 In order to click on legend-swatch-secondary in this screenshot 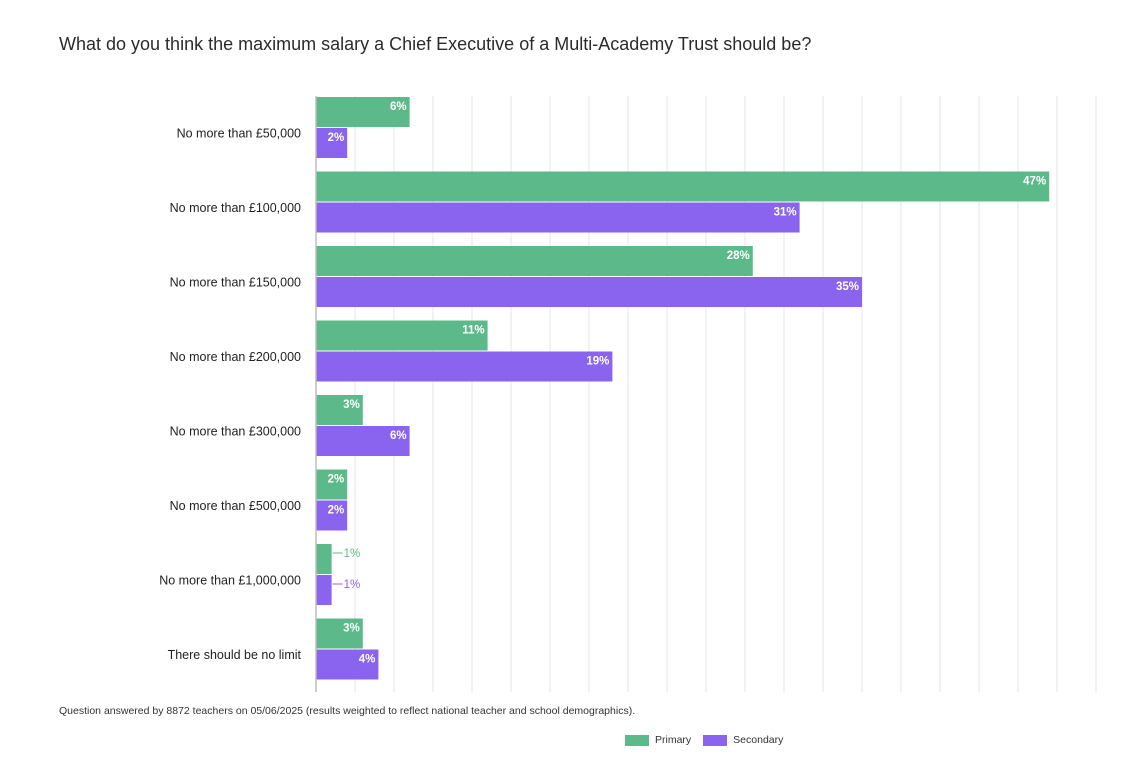, I will do `click(715, 740)`.